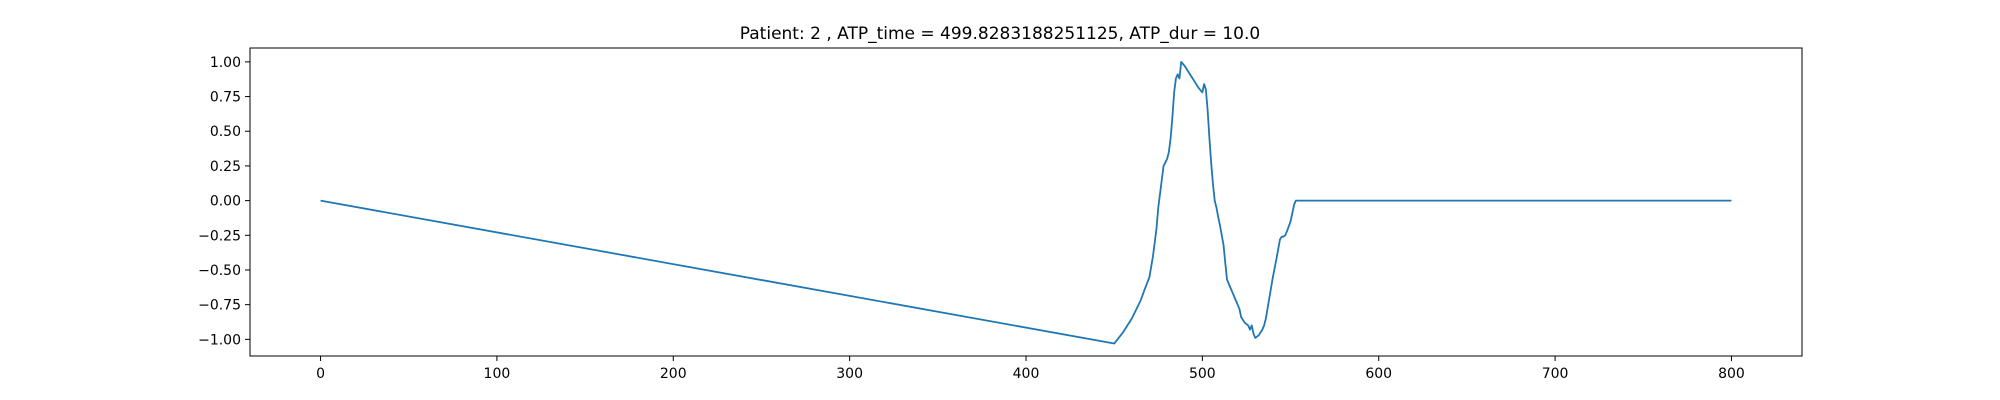 This screenshot has width=2000, height=400. I want to click on x-tick-label: 800, so click(1731, 374).